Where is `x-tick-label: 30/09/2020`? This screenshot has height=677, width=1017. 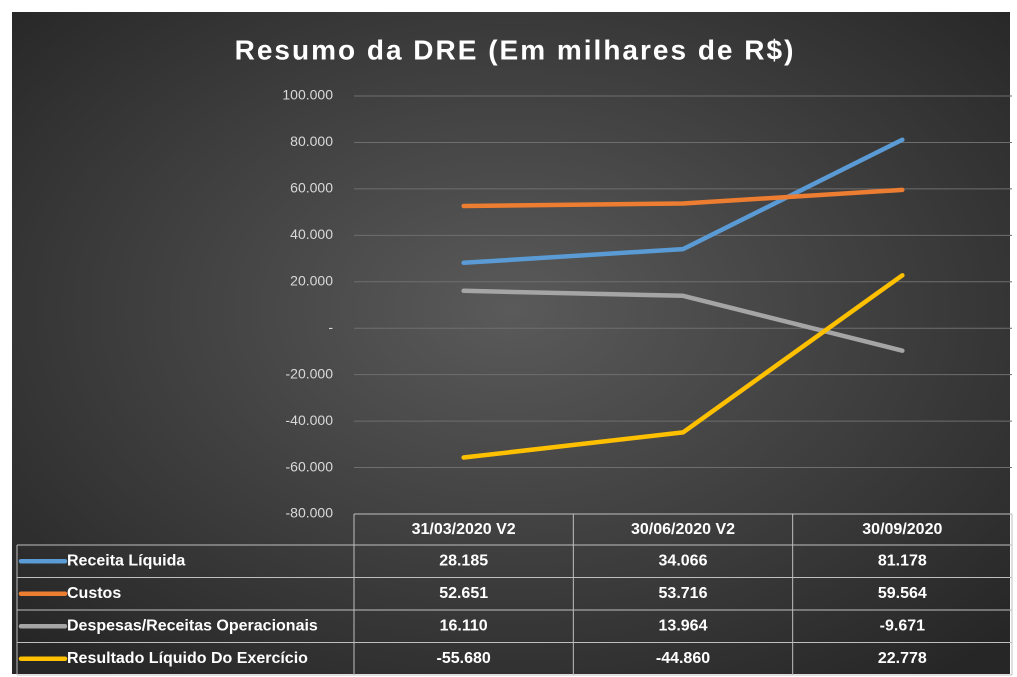 x-tick-label: 30/09/2020 is located at coordinates (902, 529).